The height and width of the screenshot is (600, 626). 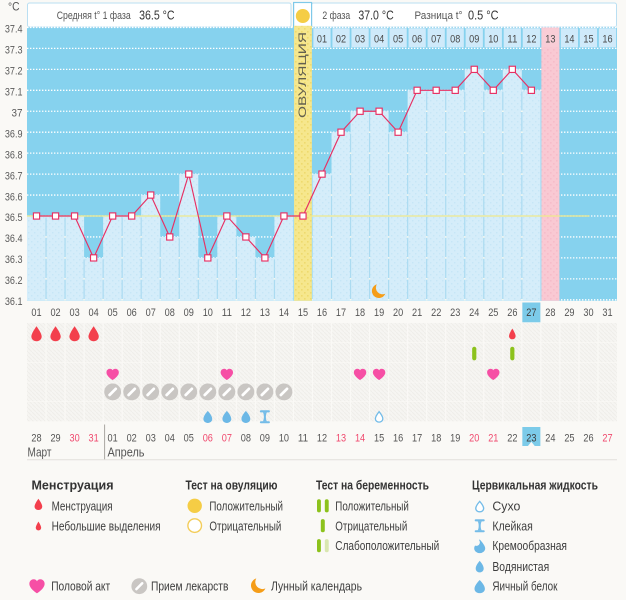 What do you see at coordinates (375, 15) in the screenshot?
I see `svg-text: 37.0 °C` at bounding box center [375, 15].